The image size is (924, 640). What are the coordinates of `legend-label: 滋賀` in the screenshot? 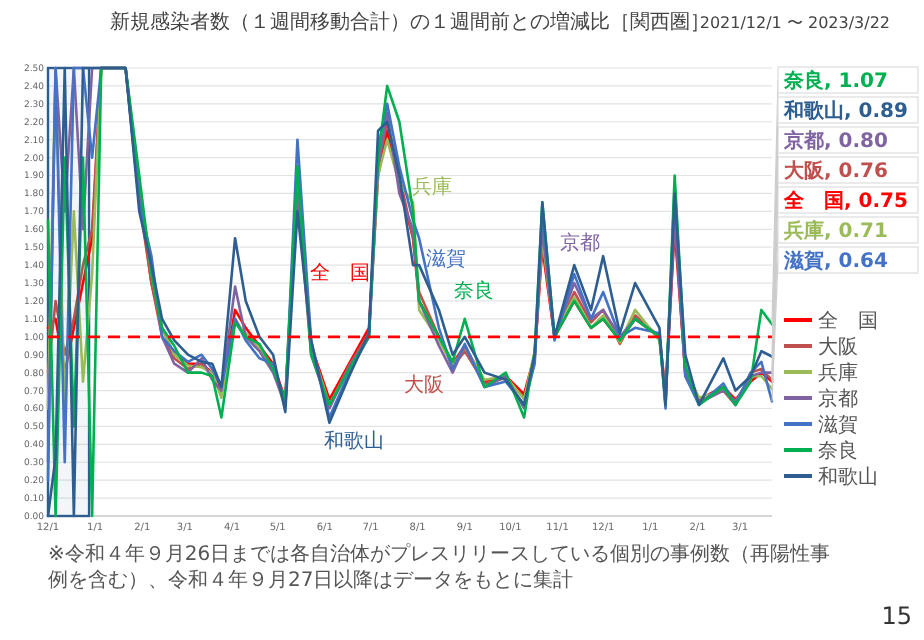 It's located at (838, 425).